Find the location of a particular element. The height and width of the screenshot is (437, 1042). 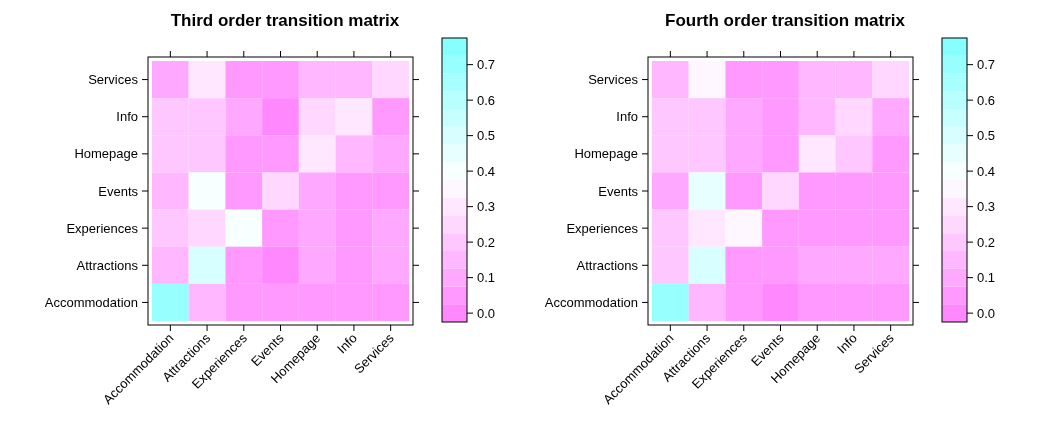

chart-title: Fourth order transition matrix is located at coordinates (785, 20).